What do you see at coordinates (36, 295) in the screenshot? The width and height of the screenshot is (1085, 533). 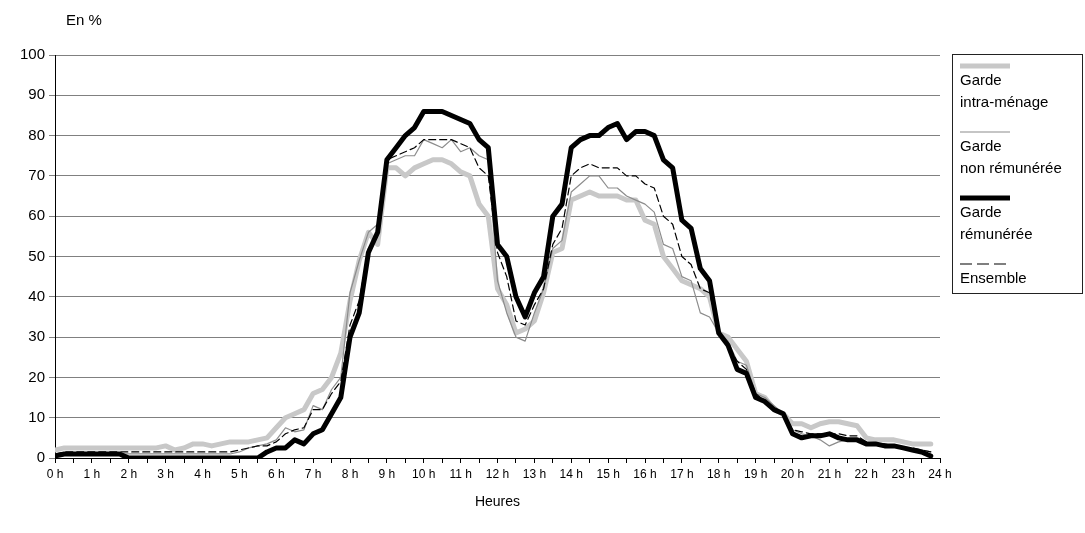 I see `y-tick-label: 40` at bounding box center [36, 295].